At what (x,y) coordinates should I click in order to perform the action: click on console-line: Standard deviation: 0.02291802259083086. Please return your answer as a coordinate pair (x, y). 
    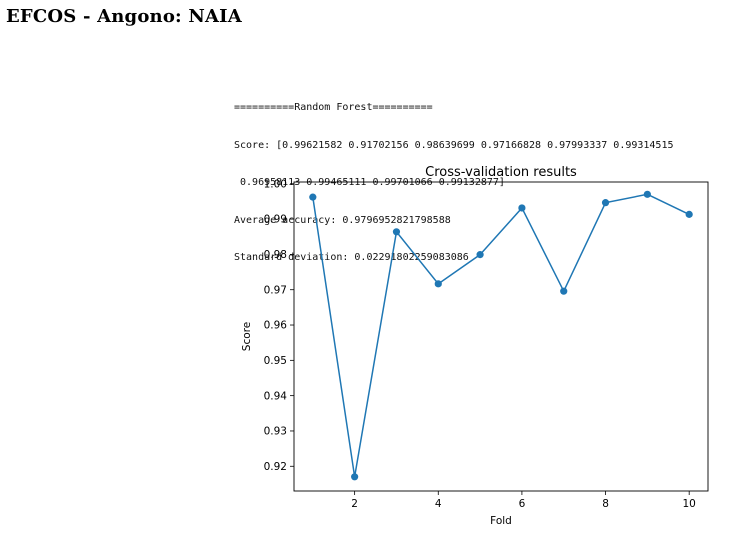
    Looking at the image, I should click on (351, 257).